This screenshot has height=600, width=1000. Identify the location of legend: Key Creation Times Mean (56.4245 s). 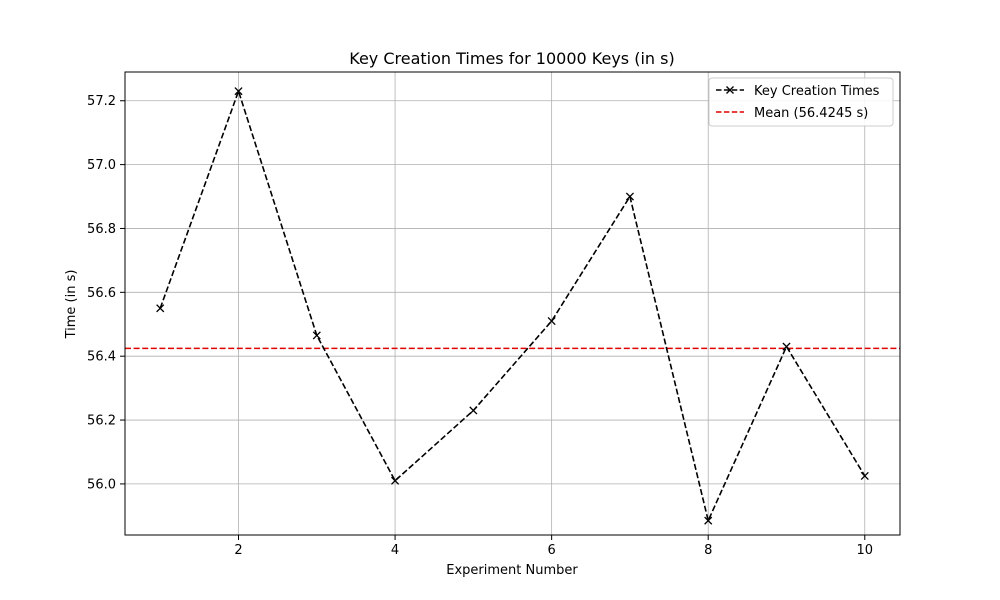
(801, 102).